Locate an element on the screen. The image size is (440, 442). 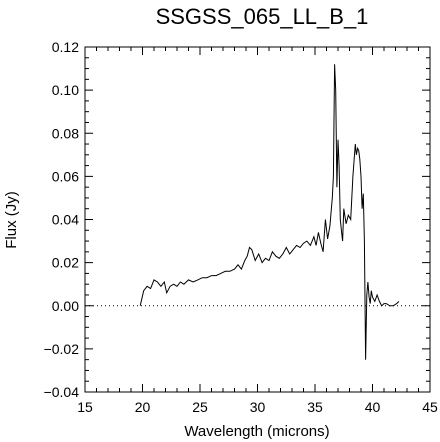
x-tick-label: 30 is located at coordinates (258, 407).